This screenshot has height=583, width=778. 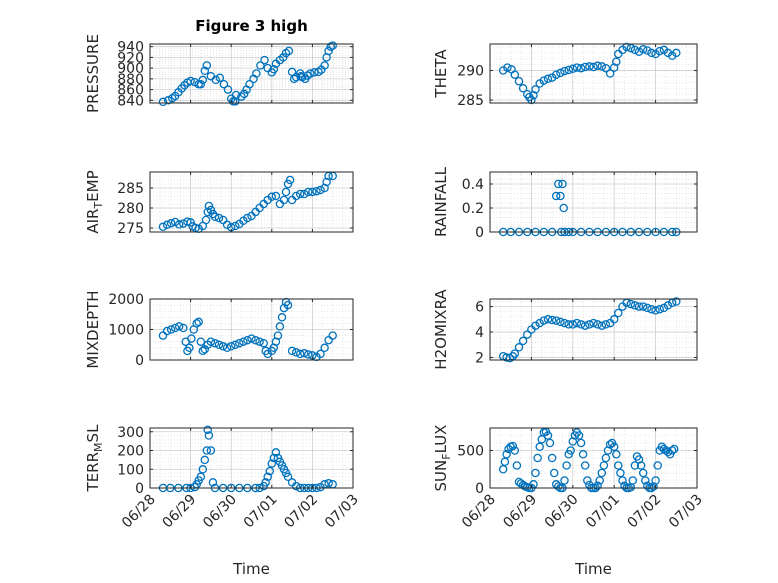 What do you see at coordinates (130, 452) in the screenshot?
I see `y-tick-label: 200` at bounding box center [130, 452].